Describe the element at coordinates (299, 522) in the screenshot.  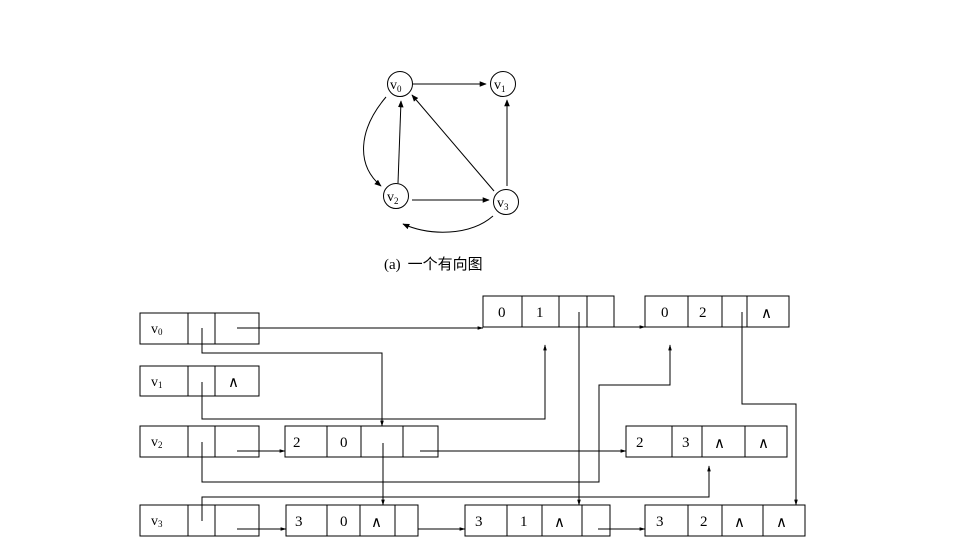
I see `arc-3-0-tail: 3` at that location.